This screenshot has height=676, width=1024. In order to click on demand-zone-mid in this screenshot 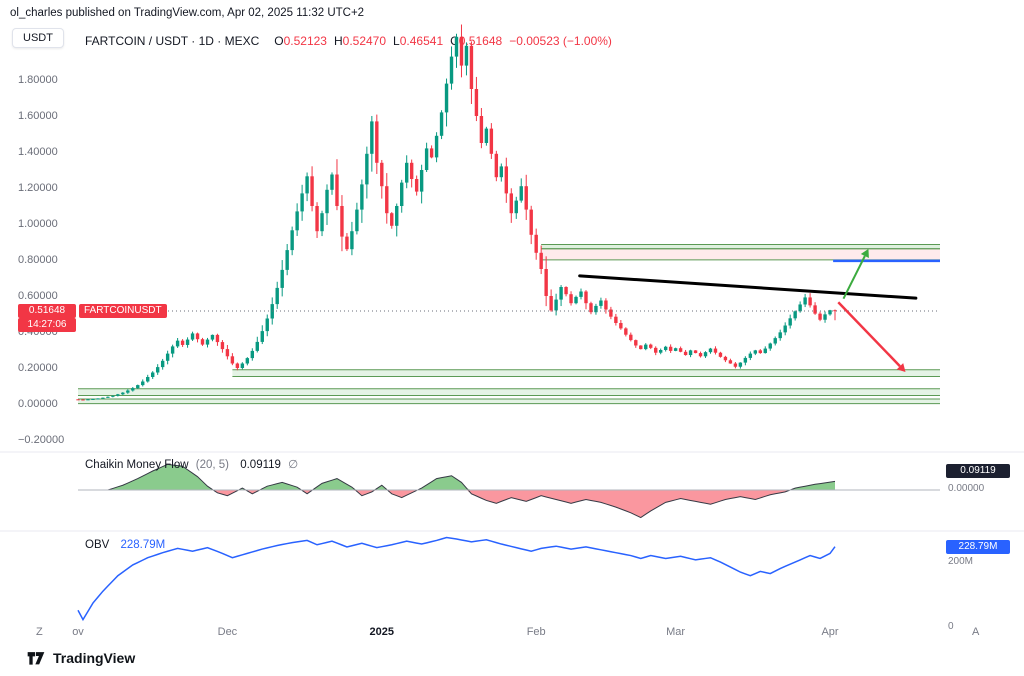, I will do `click(586, 373)`.